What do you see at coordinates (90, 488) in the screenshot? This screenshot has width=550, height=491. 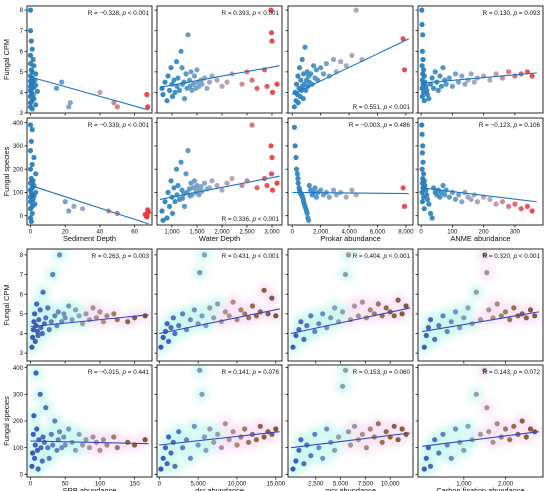 I see `x-axis-label: SRB abundance` at bounding box center [90, 488].